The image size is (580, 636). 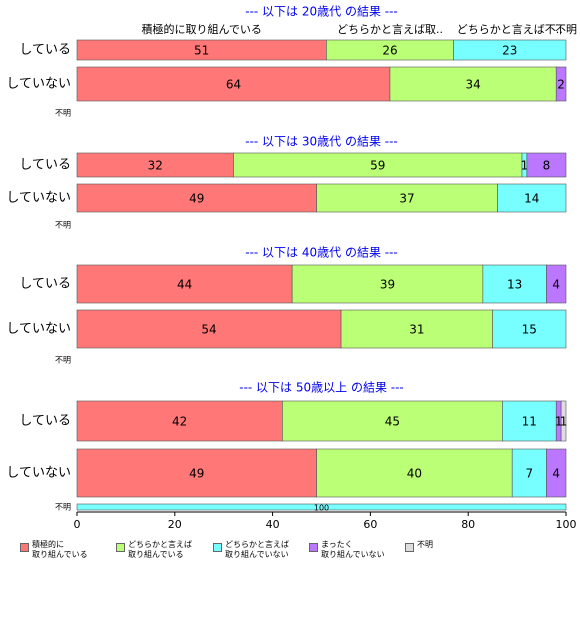 I want to click on value-label: 39, so click(x=387, y=285).